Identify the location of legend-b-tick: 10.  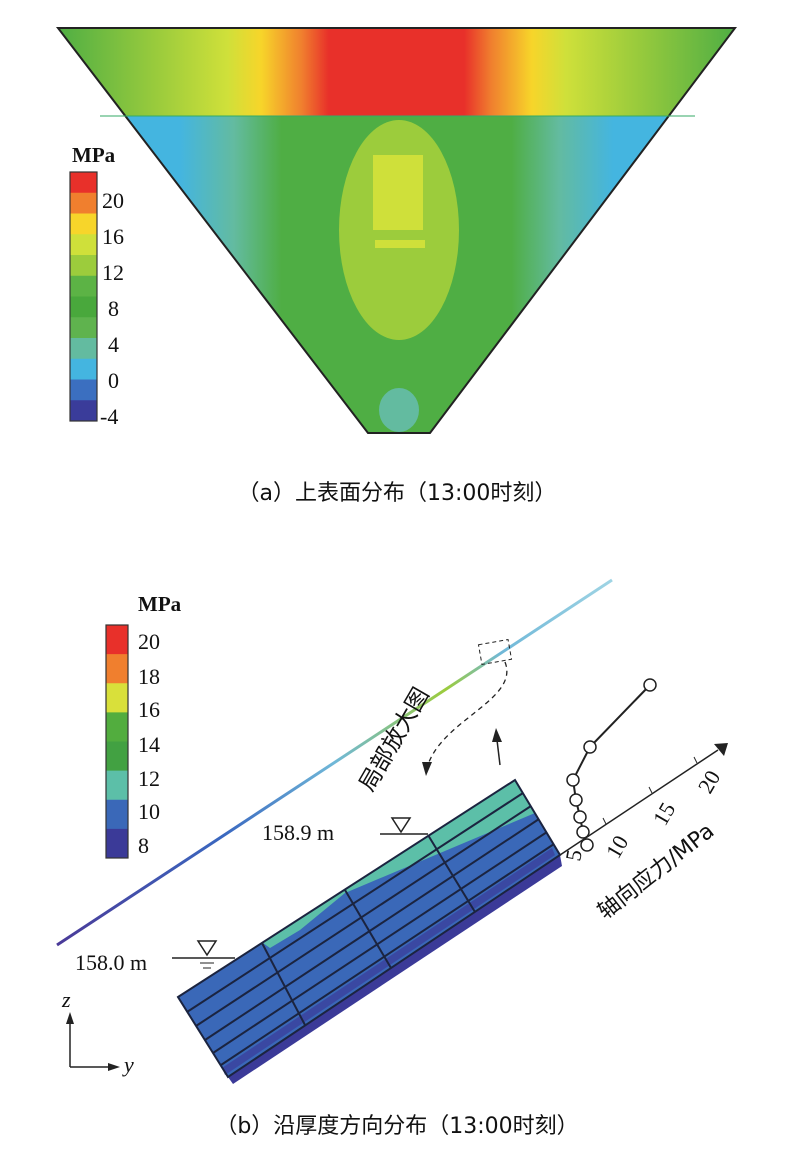
(149, 811).